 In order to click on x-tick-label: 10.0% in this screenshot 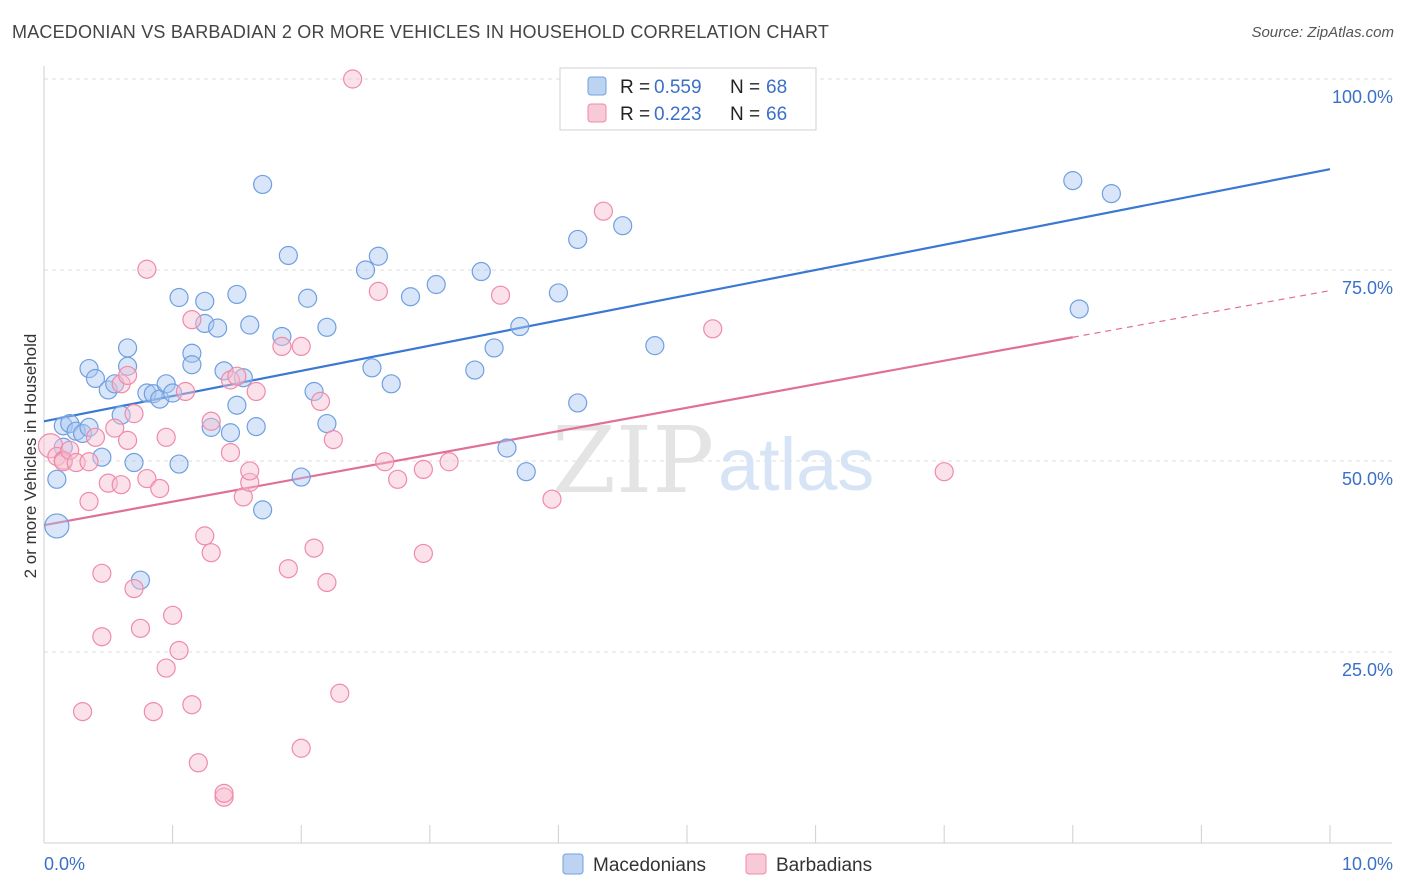, I will do `click(1367, 864)`.